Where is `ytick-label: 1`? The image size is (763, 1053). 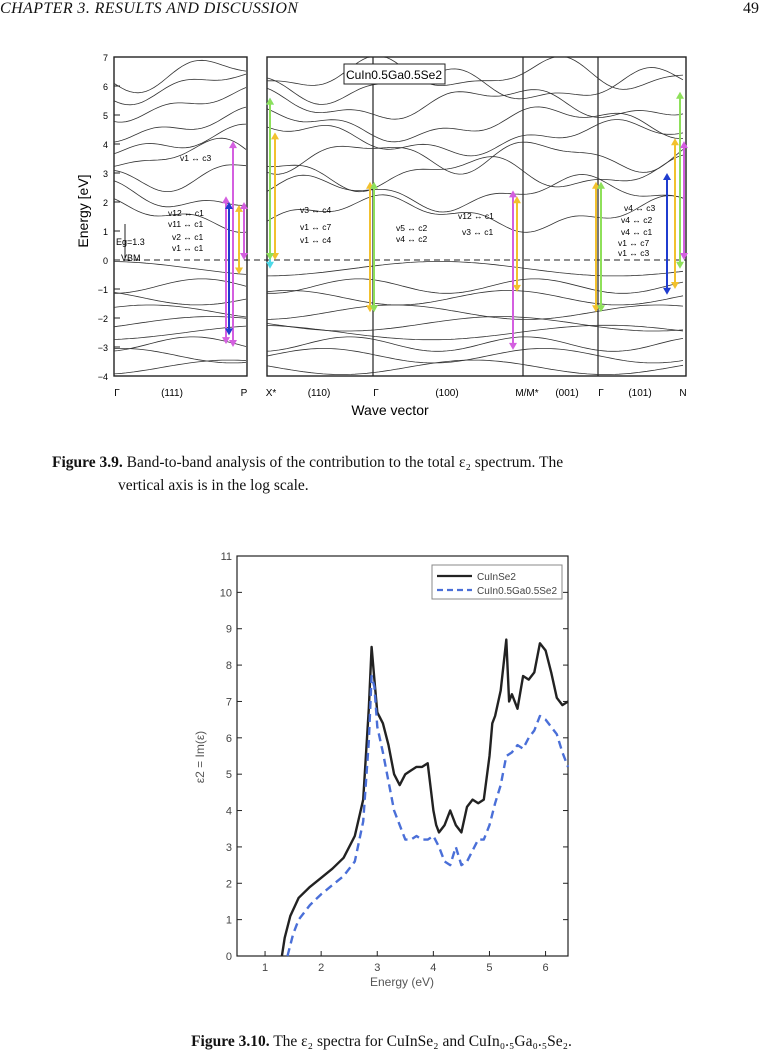
ytick-label: 1 is located at coordinates (105, 232).